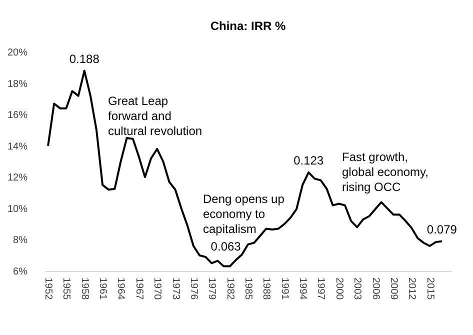 Image resolution: width=473 pixels, height=335 pixels. What do you see at coordinates (102, 289) in the screenshot?
I see `x-tick-label: 1961` at bounding box center [102, 289].